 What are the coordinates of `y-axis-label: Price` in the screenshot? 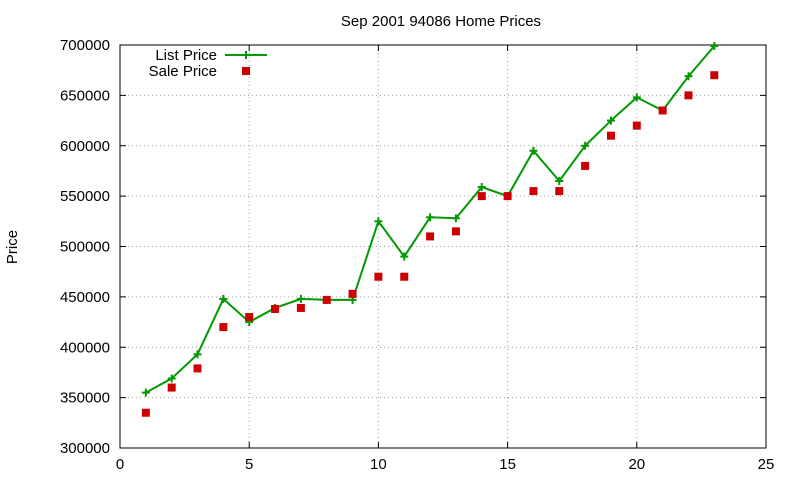 It's located at (12, 247).